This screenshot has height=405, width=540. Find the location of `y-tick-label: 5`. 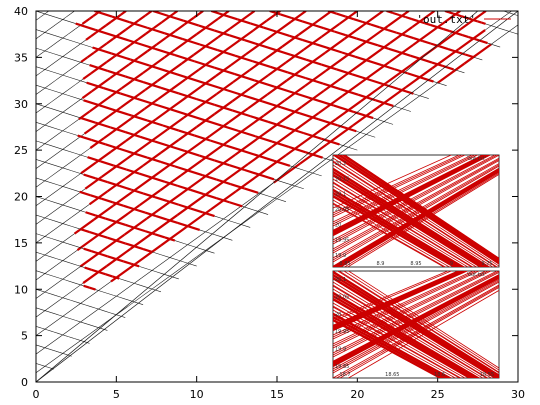

y-tick-label: 5 is located at coordinates (24, 336).